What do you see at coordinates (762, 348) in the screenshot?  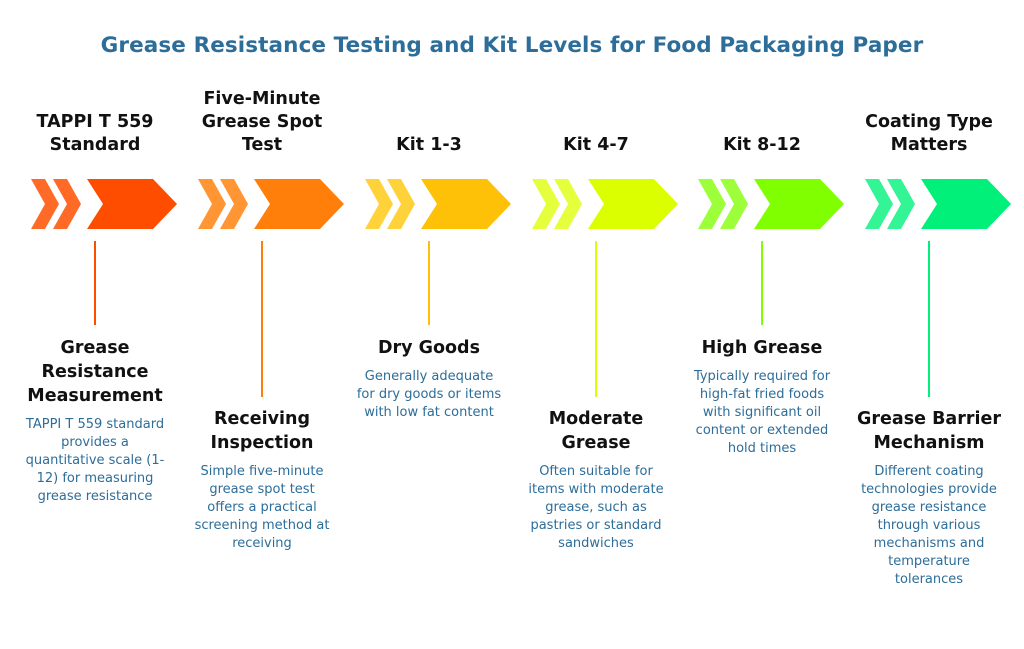 I see `stage-caption: High Grease` at bounding box center [762, 348].